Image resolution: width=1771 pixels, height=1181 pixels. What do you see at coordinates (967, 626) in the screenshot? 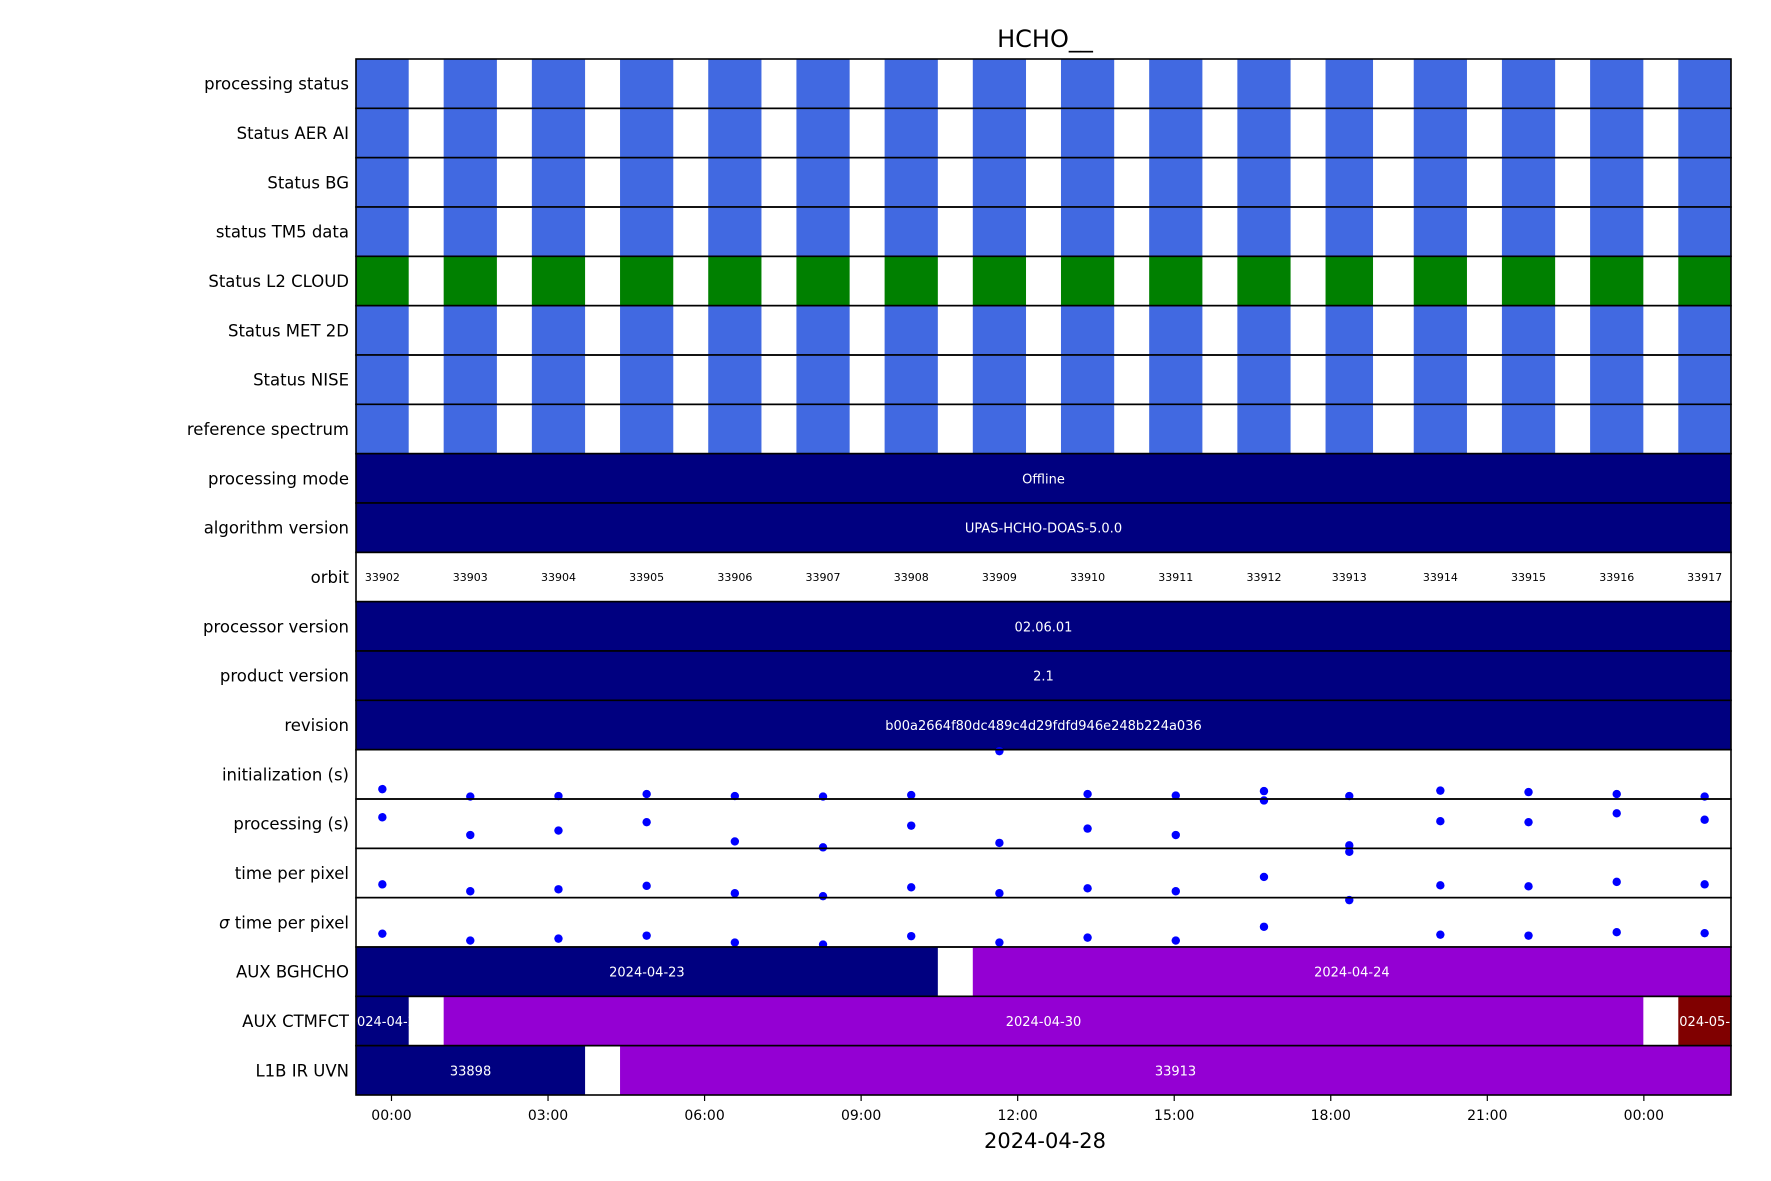
I see `row-11: 02.06.01 processor version` at bounding box center [967, 626].